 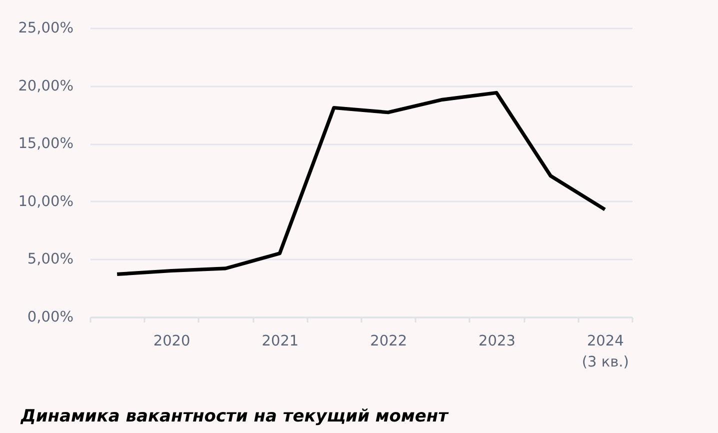 I want to click on x-tick-label: 2023, so click(x=497, y=342).